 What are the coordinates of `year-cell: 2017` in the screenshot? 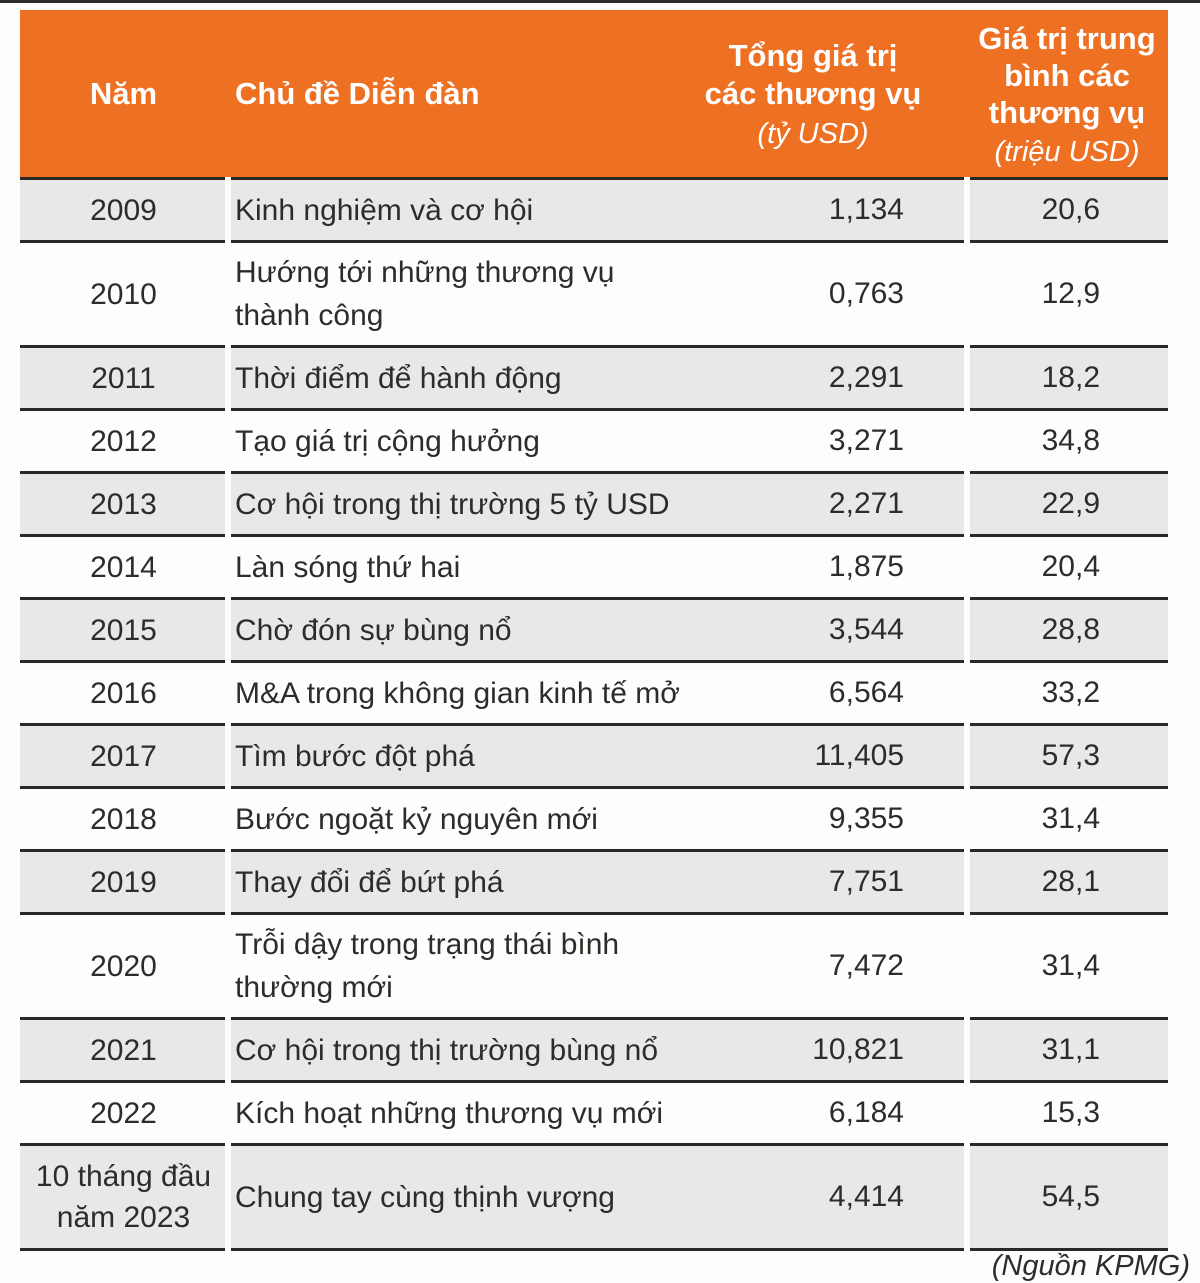 It's located at (123, 756).